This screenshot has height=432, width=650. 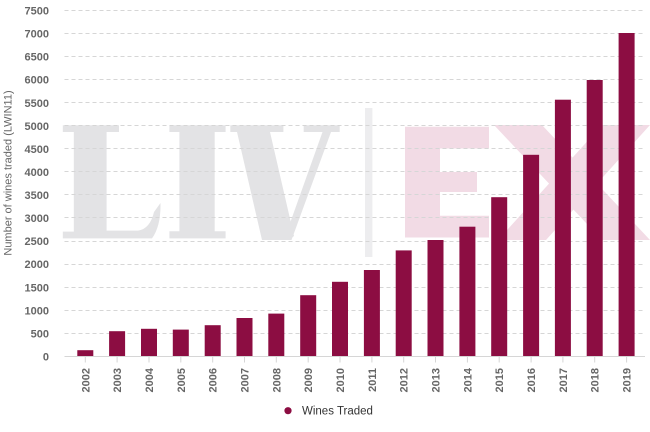 I want to click on svg-text: 6000, so click(x=37, y=81).